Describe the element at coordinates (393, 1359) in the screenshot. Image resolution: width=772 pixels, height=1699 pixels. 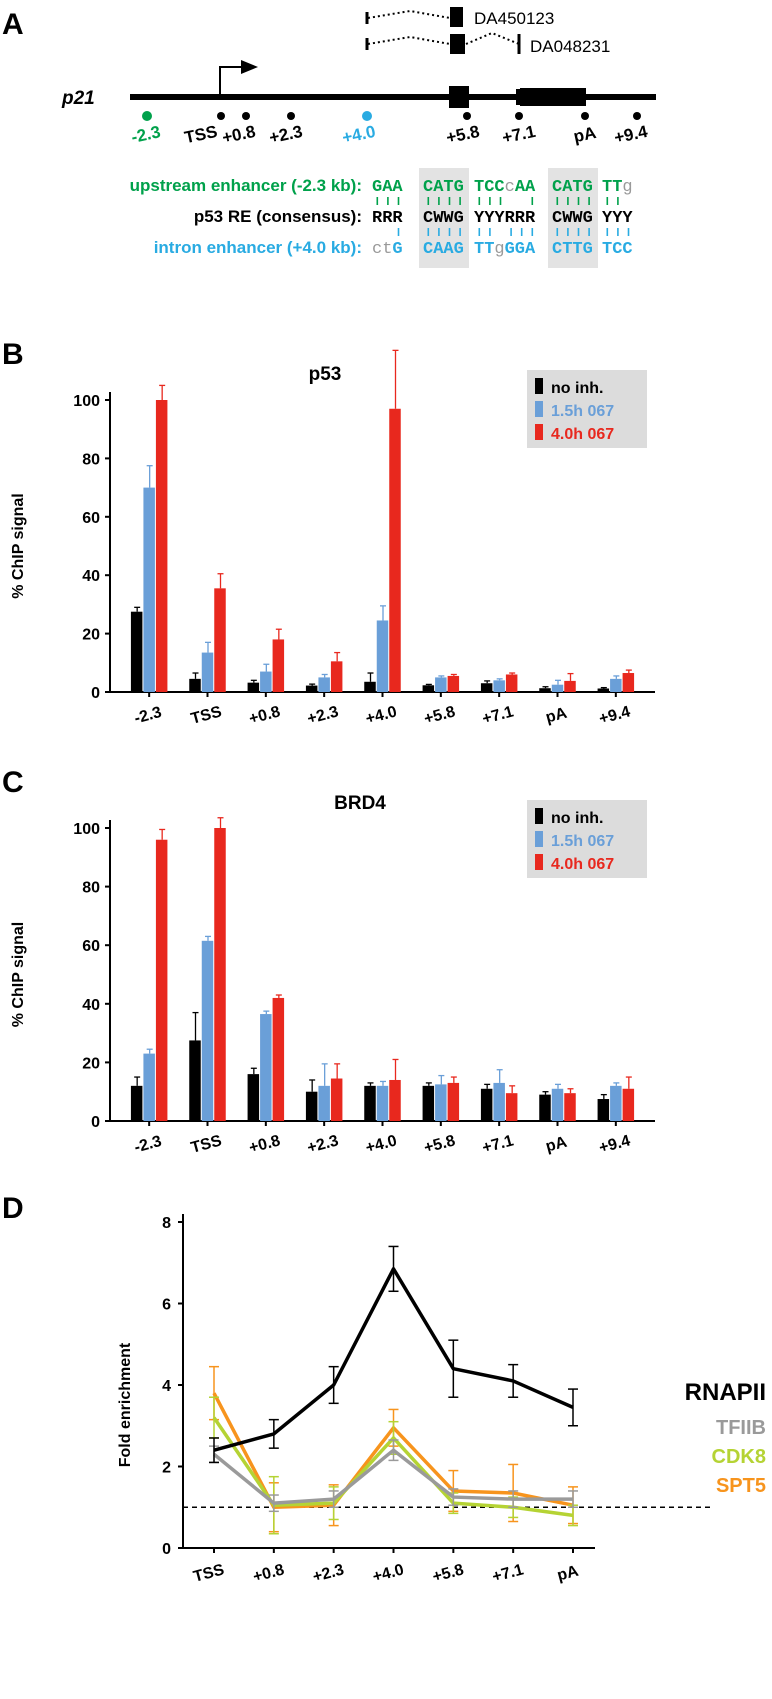
I see `line-rnapii` at that location.